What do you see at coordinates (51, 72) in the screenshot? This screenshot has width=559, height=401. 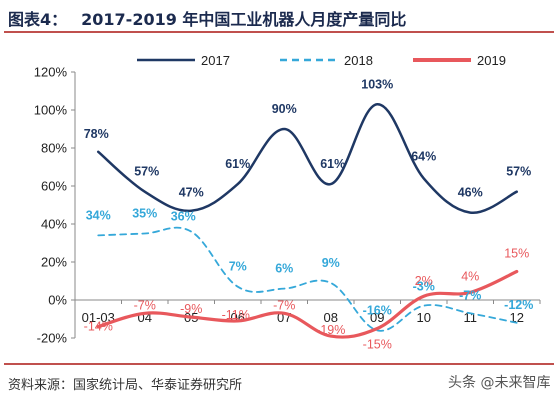 I see `y-tick-label: 120%` at bounding box center [51, 72].